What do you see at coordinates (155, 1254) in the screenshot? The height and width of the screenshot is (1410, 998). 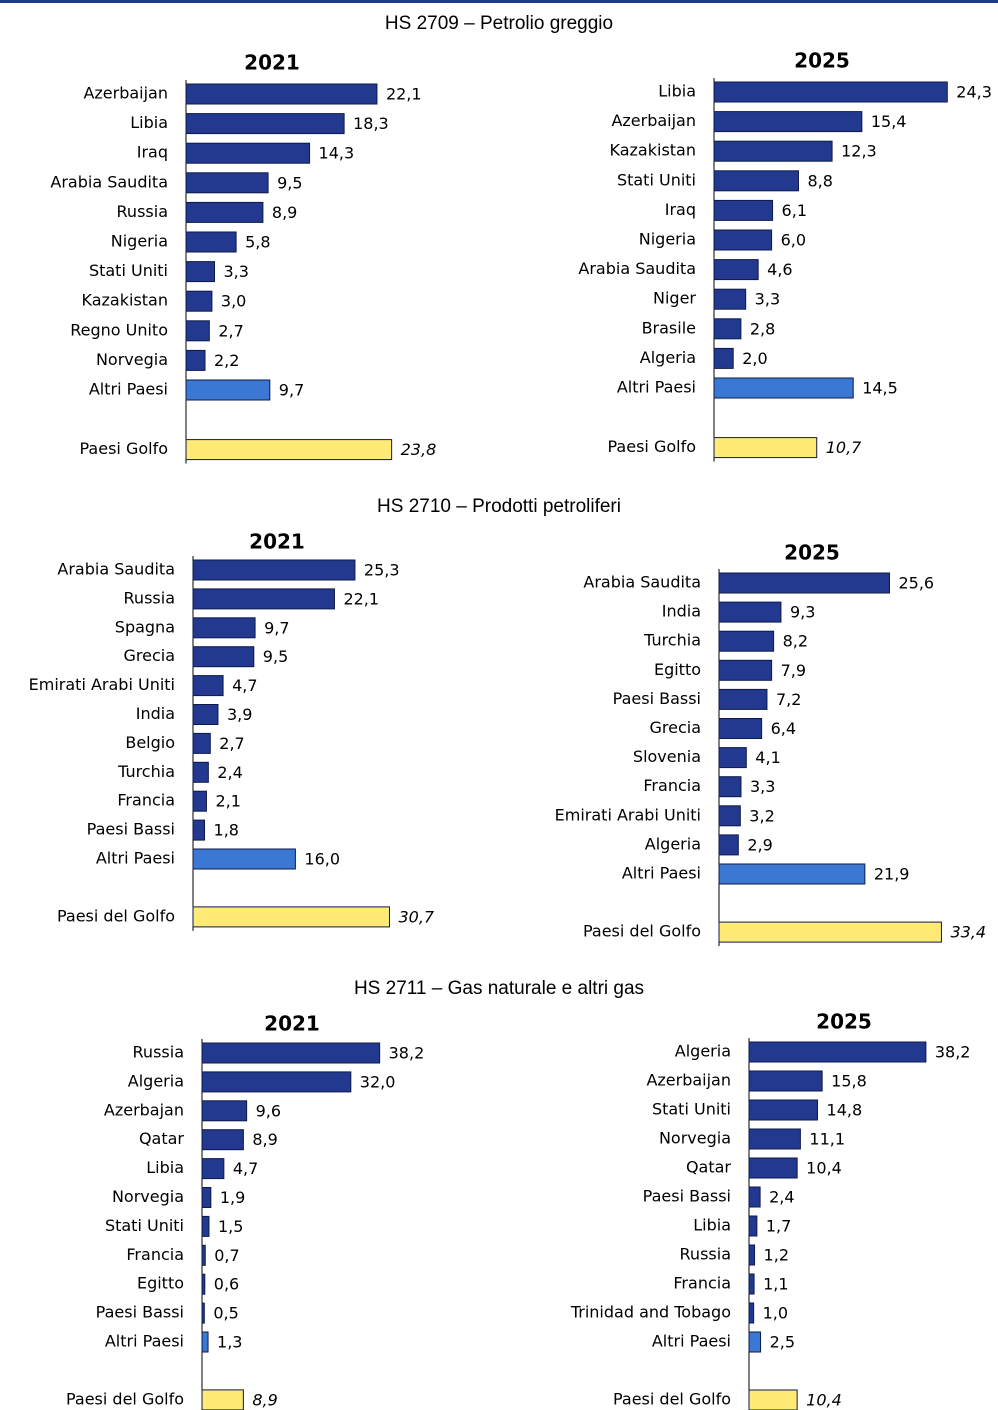 I see `category-label: Francia` at bounding box center [155, 1254].